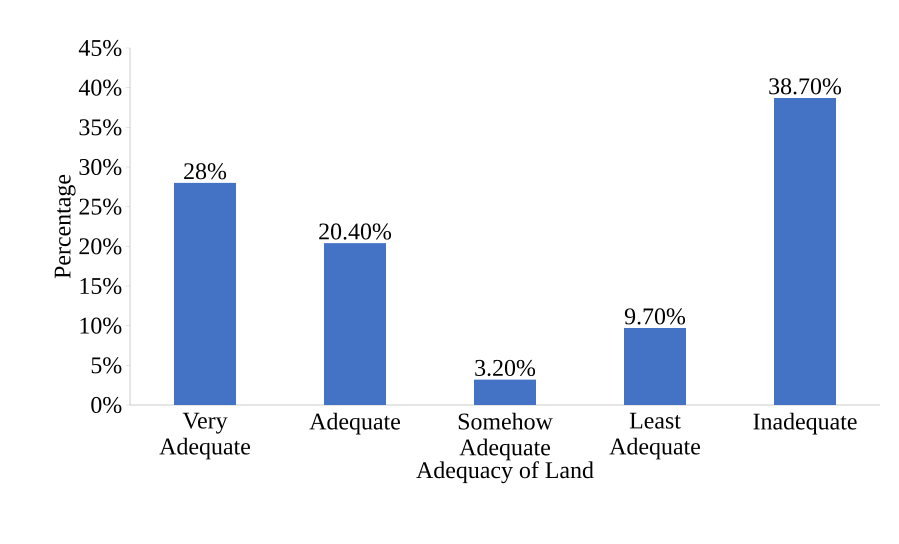 Image resolution: width=899 pixels, height=544 pixels. I want to click on y-tick-label: 35%, so click(101, 127).